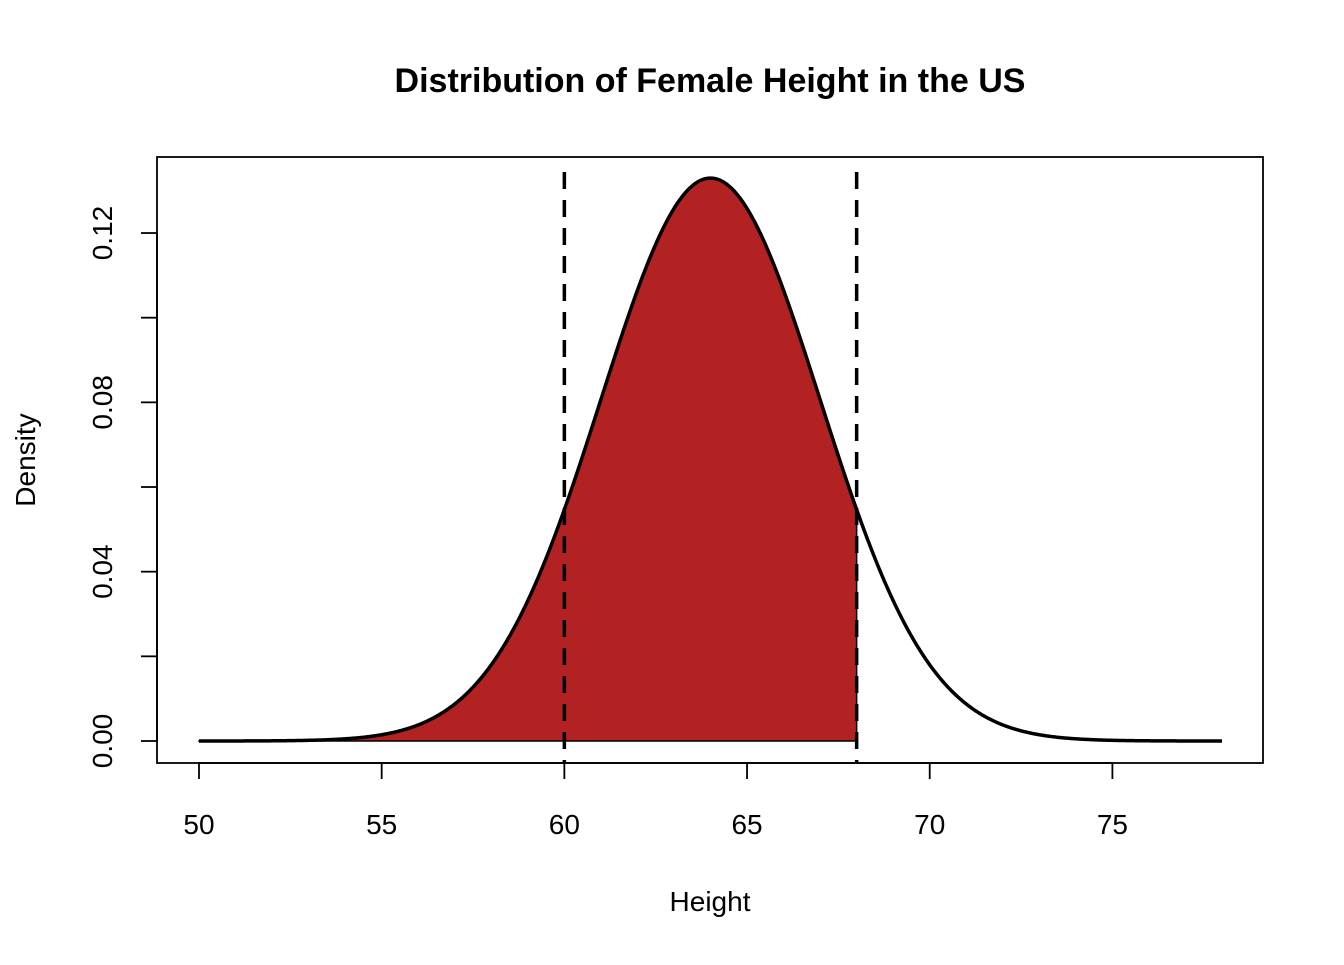  What do you see at coordinates (746, 824) in the screenshot?
I see `x-tick-label: 65` at bounding box center [746, 824].